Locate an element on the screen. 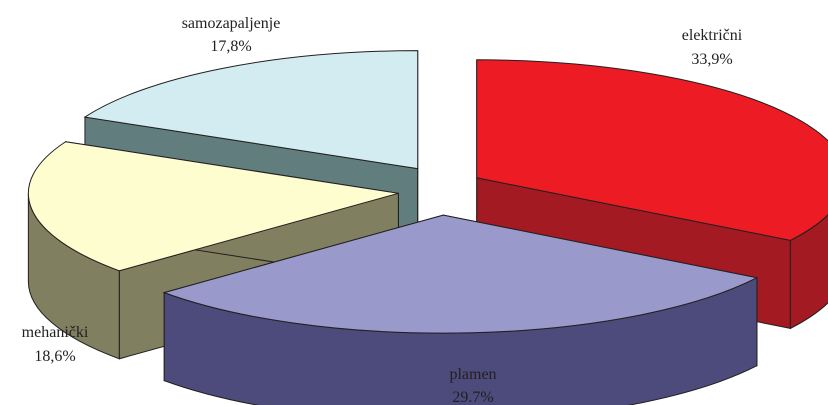 This screenshot has height=405, width=828. slice-0-wall is located at coordinates (808, 272).